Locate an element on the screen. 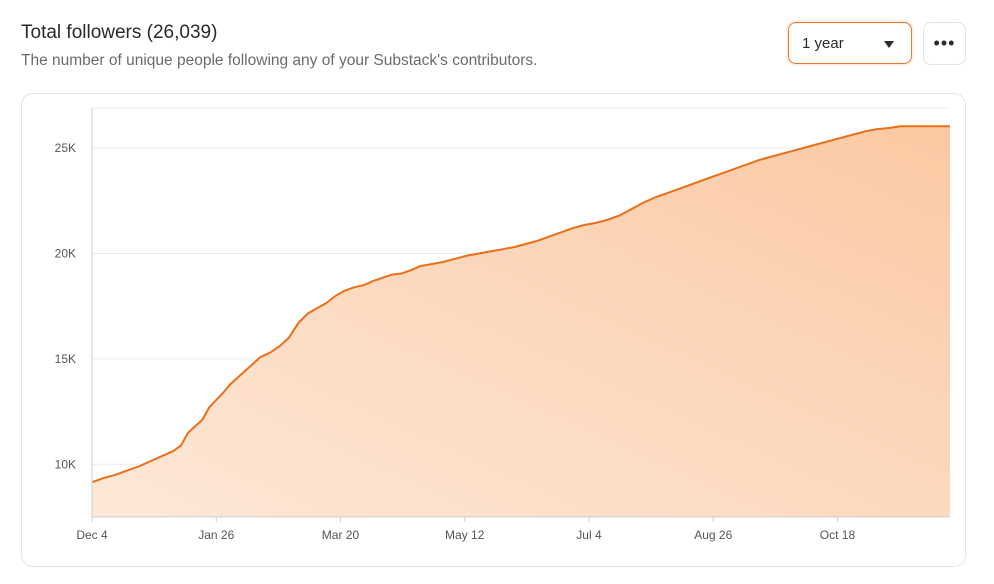 The height and width of the screenshot is (584, 994). chevron-down-icon is located at coordinates (889, 44).